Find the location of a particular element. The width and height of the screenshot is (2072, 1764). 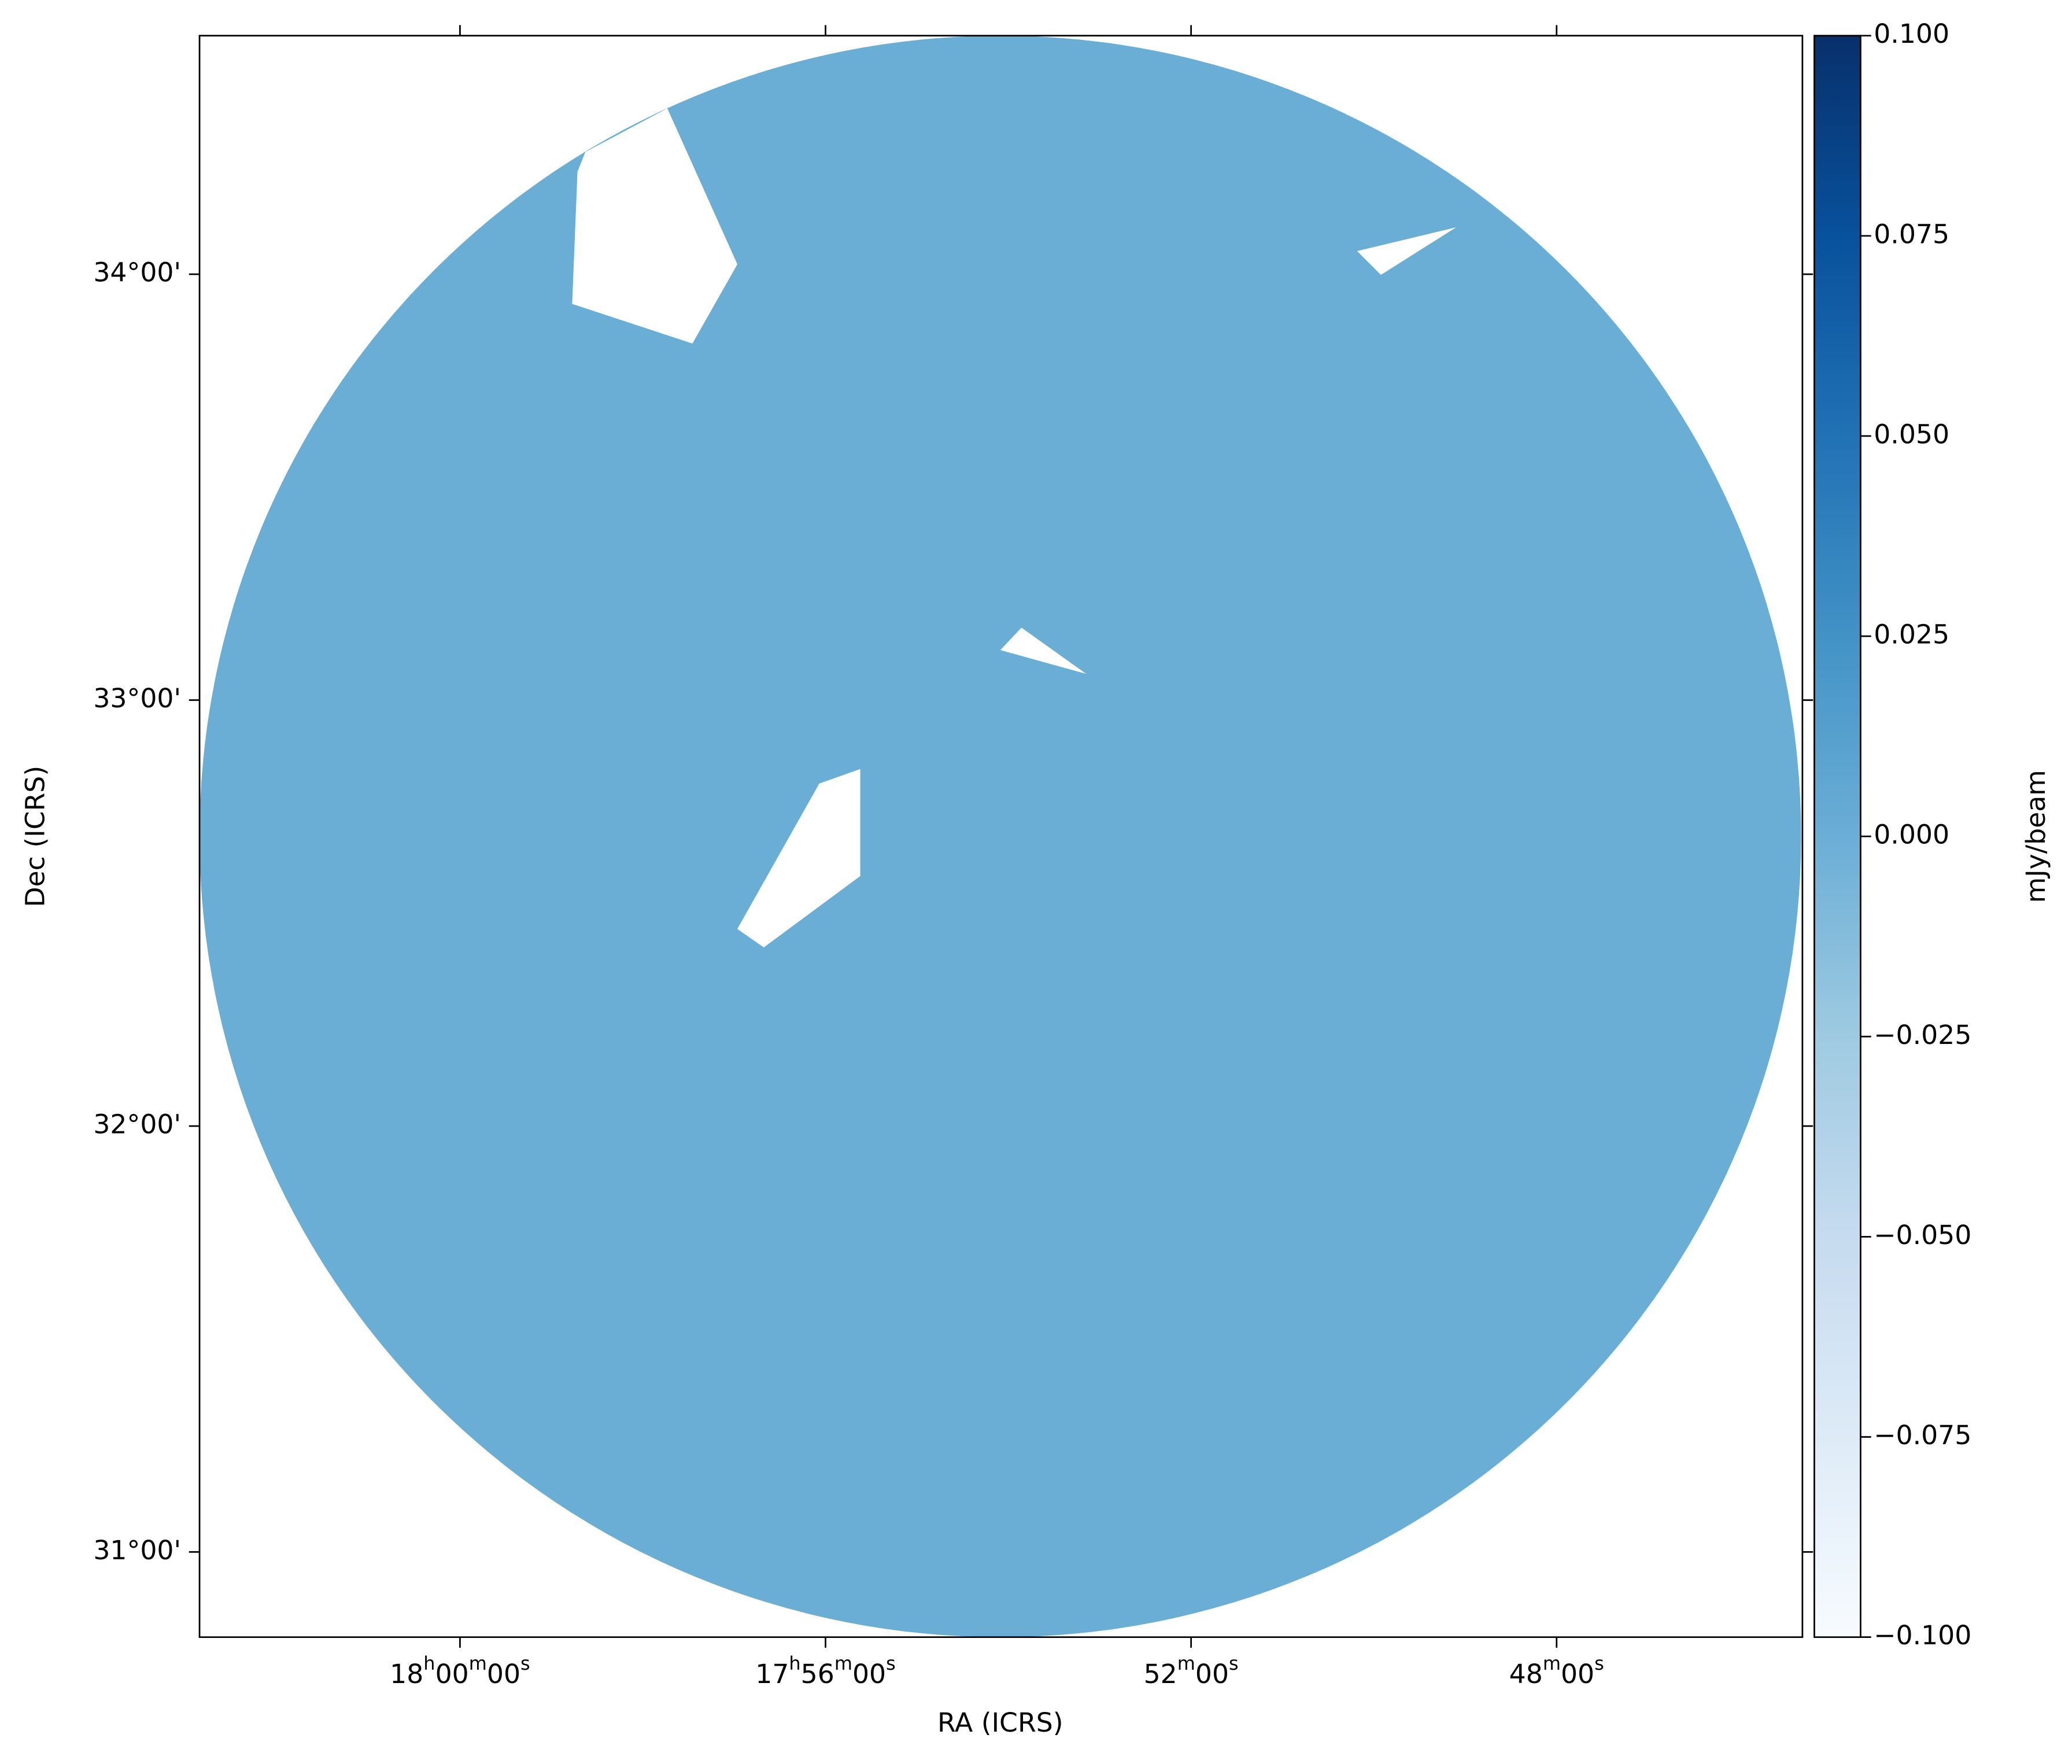

colorbar-tick-label: −0.050 is located at coordinates (1922, 1235).